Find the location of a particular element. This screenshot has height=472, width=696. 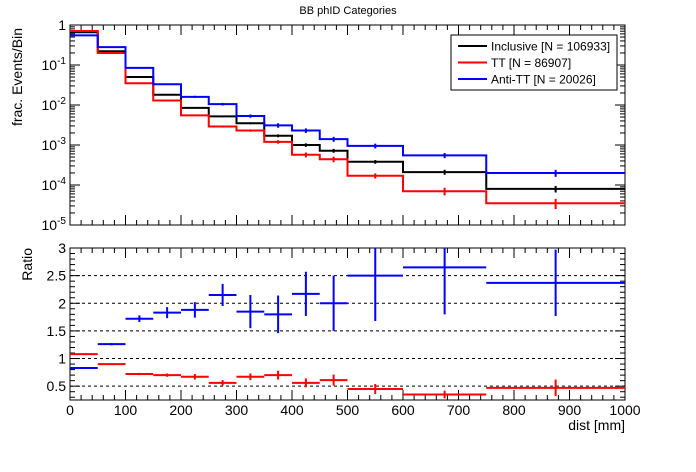

x-tick-label: 300 is located at coordinates (237, 410).